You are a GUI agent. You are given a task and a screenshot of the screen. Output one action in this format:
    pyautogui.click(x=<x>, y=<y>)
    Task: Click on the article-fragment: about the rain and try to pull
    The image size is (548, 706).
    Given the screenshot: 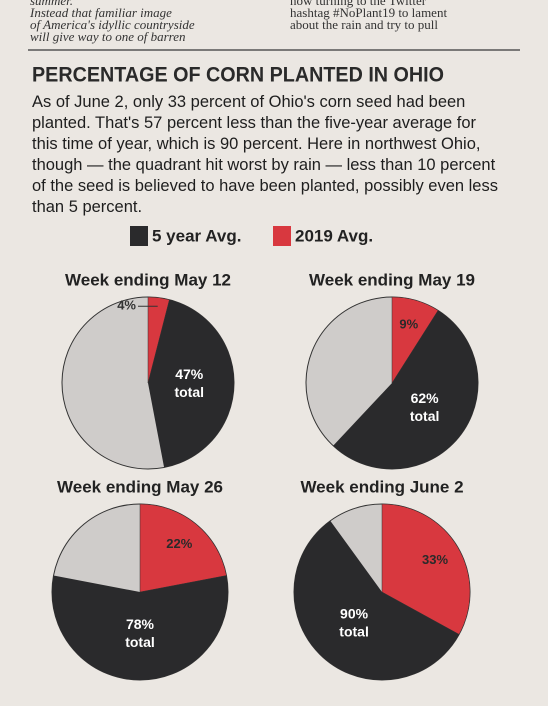 What is the action you would take?
    pyautogui.click(x=364, y=24)
    